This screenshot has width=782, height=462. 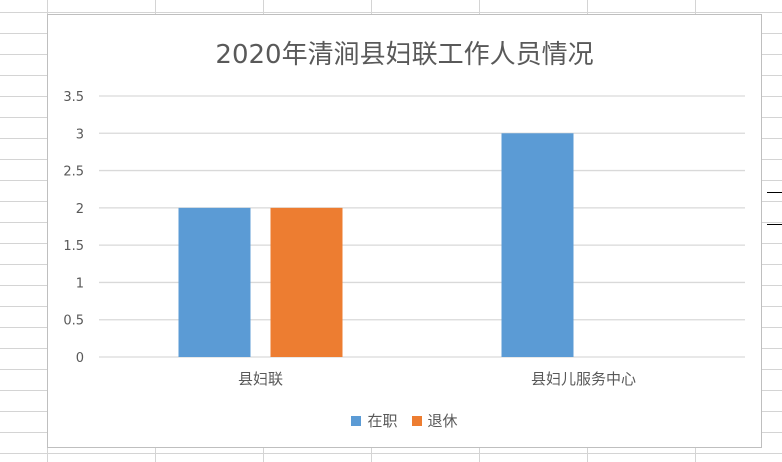 What do you see at coordinates (80, 283) in the screenshot?
I see `y-tick-label: 1` at bounding box center [80, 283].